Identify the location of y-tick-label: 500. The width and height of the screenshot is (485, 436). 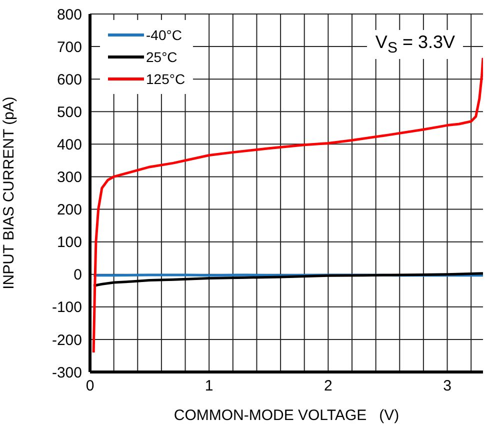
(69, 112).